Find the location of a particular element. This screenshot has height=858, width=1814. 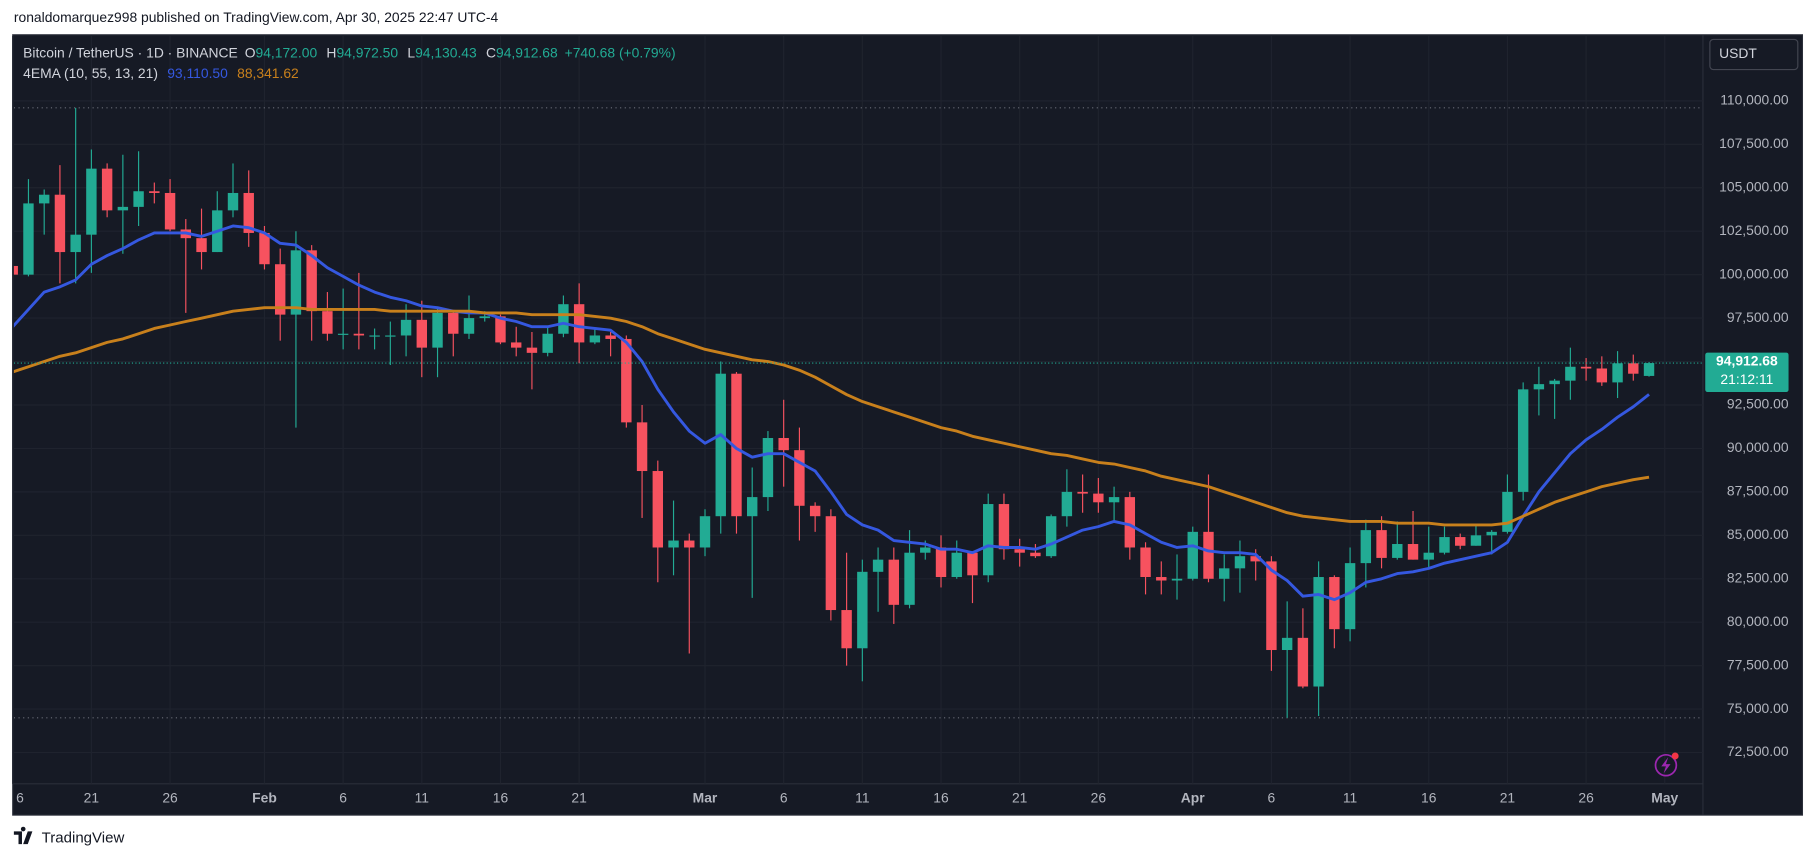

y-tick-label: 77,500.00 is located at coordinates (1758, 664).